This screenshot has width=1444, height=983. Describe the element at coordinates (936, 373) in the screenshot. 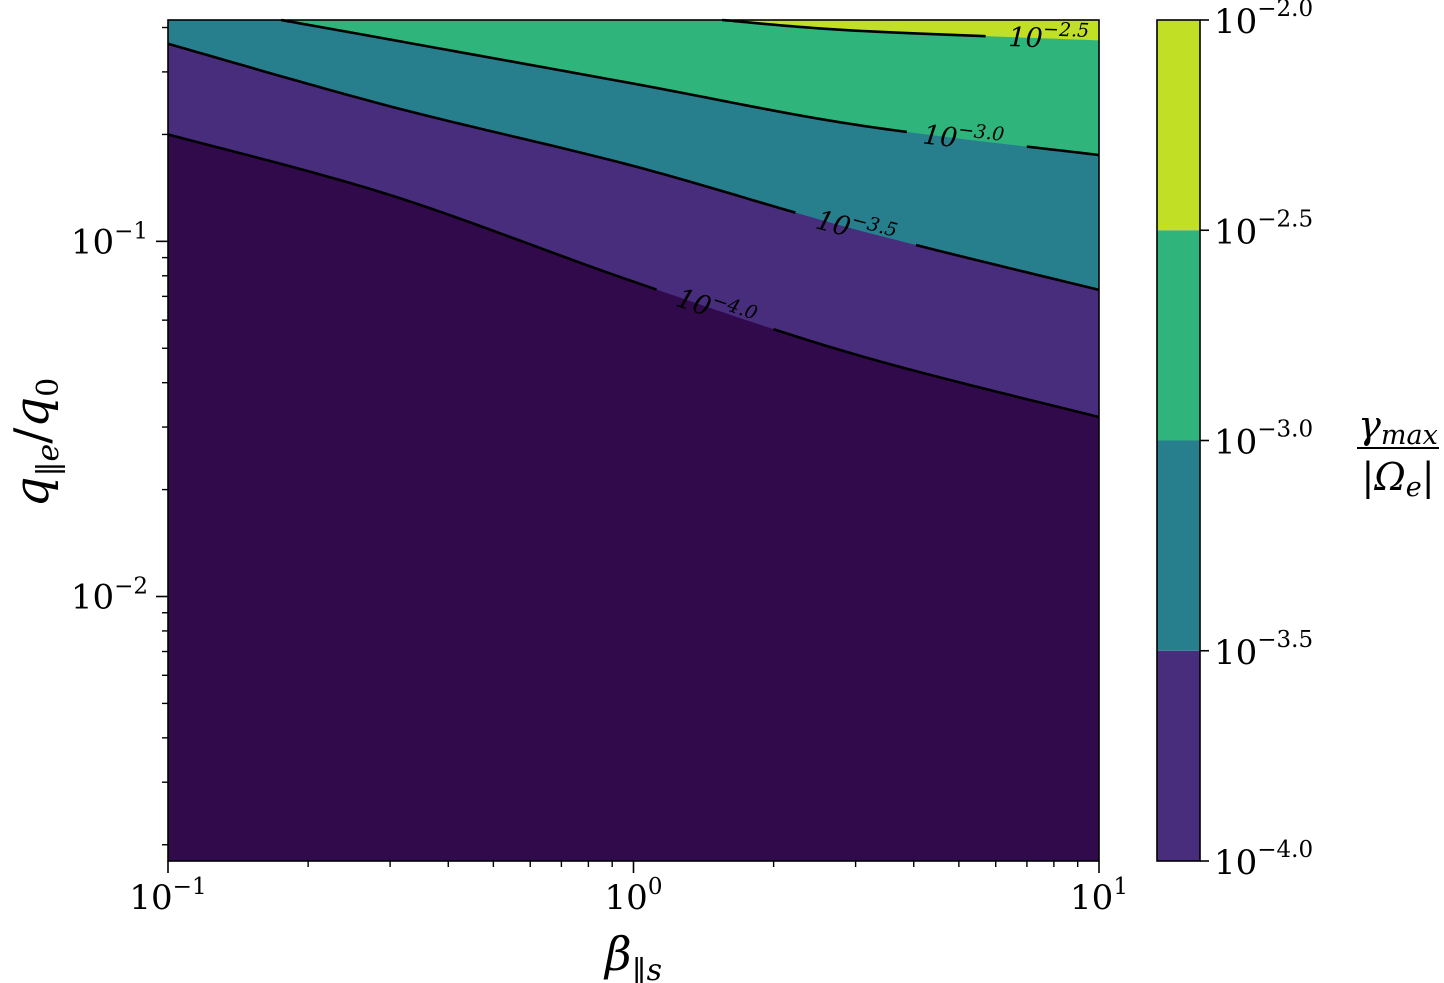

I see `contour-line-1-segment` at that location.